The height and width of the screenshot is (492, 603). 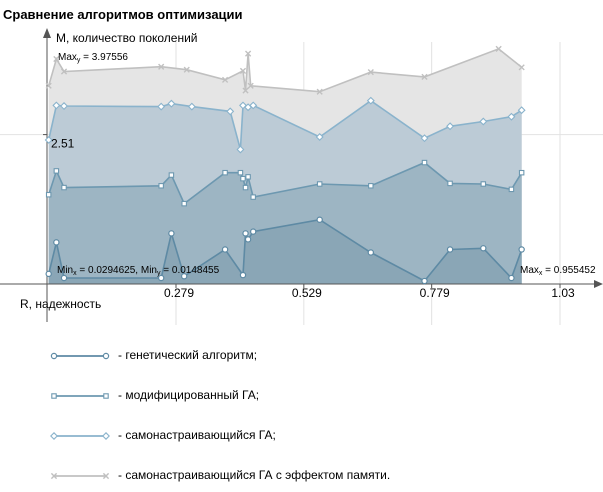 What do you see at coordinates (184, 276) in the screenshot?
I see `data-point-s3-p5` at bounding box center [184, 276].